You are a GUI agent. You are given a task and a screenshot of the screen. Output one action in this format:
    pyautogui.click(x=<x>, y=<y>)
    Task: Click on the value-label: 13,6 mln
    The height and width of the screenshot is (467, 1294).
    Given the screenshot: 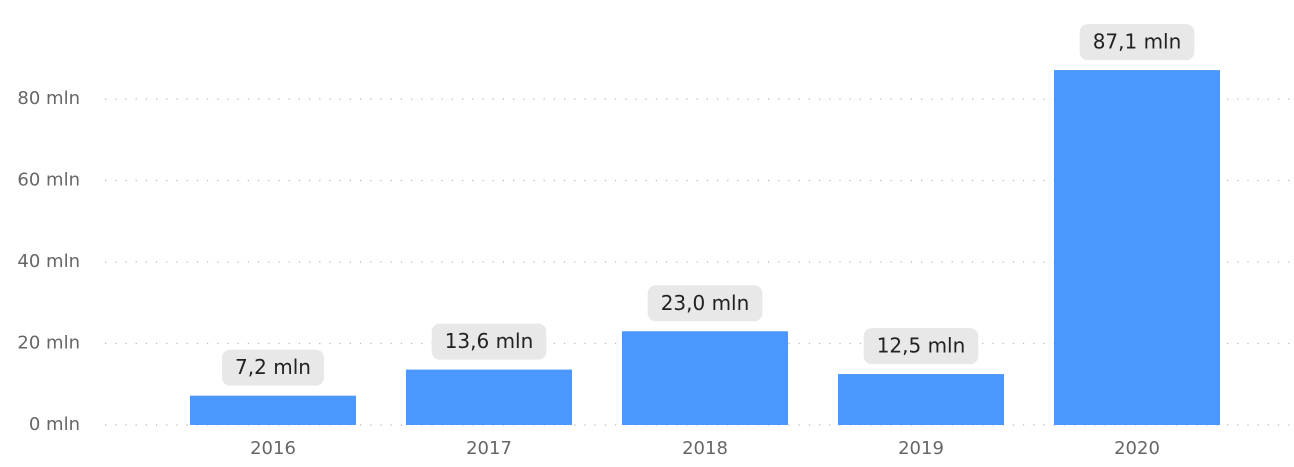 What is the action you would take?
    pyautogui.click(x=489, y=341)
    